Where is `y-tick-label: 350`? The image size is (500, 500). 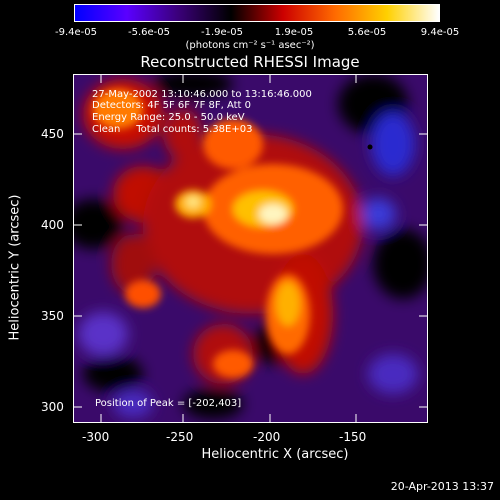 y-tick-label: 350 is located at coordinates (52, 316).